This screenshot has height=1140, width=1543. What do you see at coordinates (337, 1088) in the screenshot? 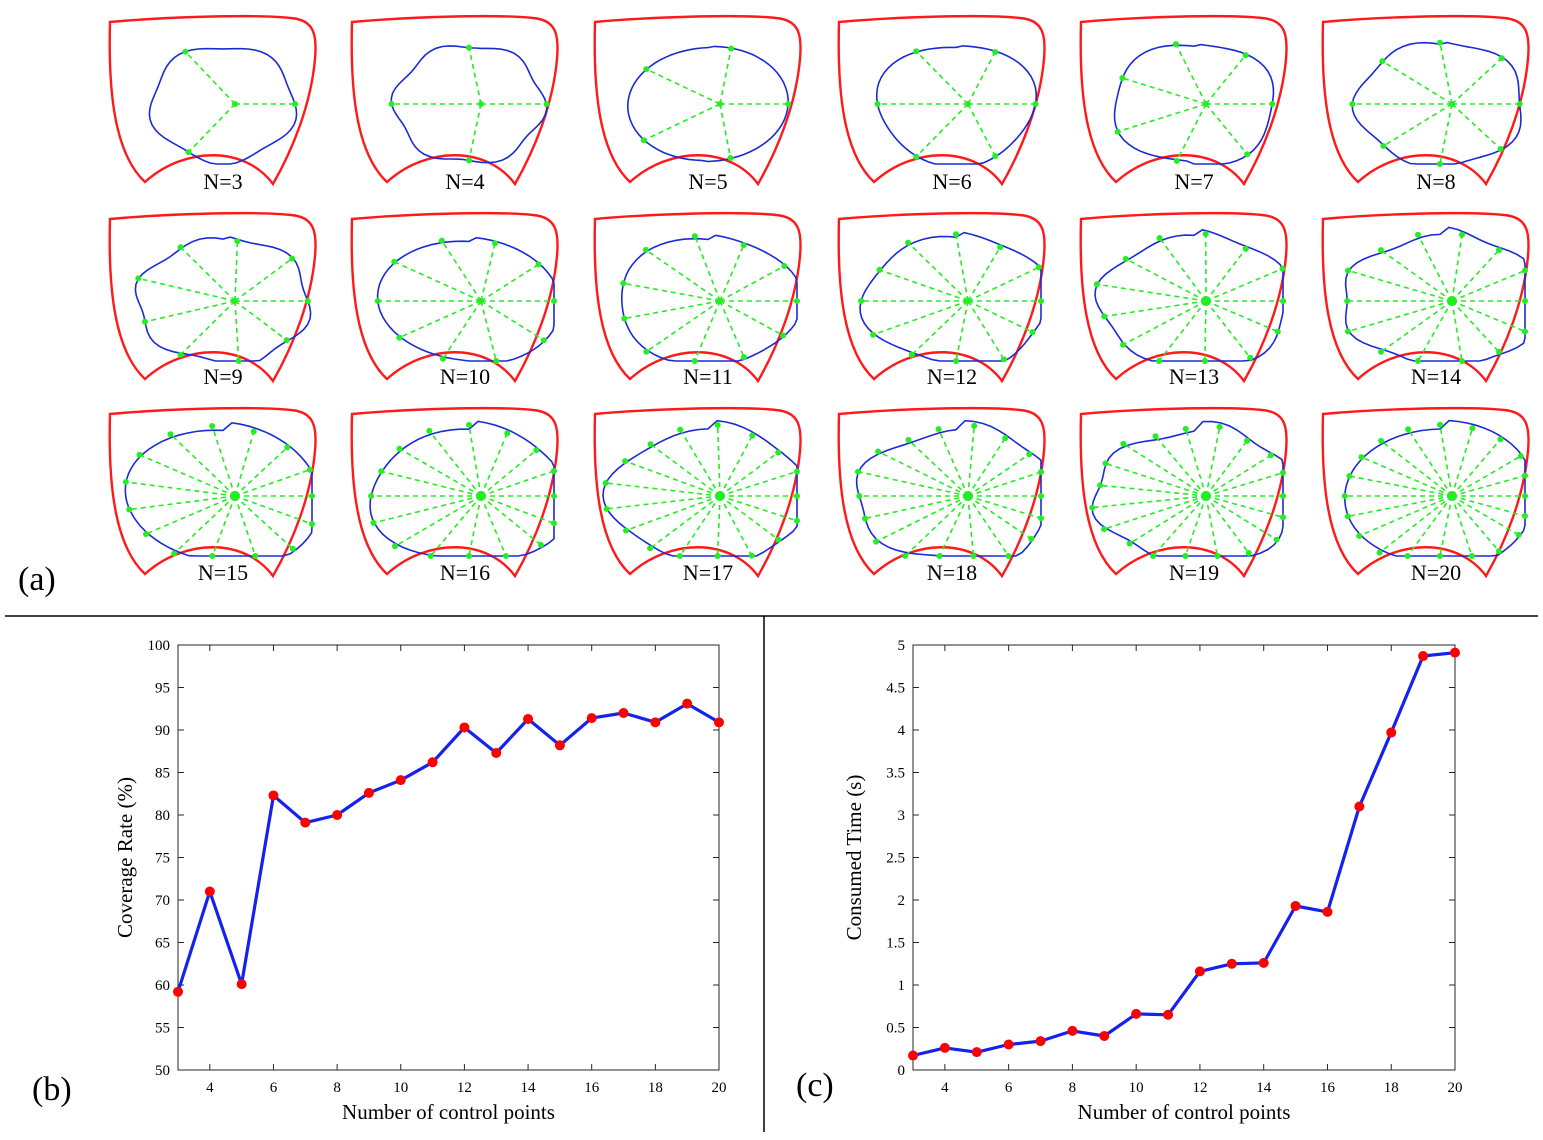
I see `x-tick-label: 8` at bounding box center [337, 1088].